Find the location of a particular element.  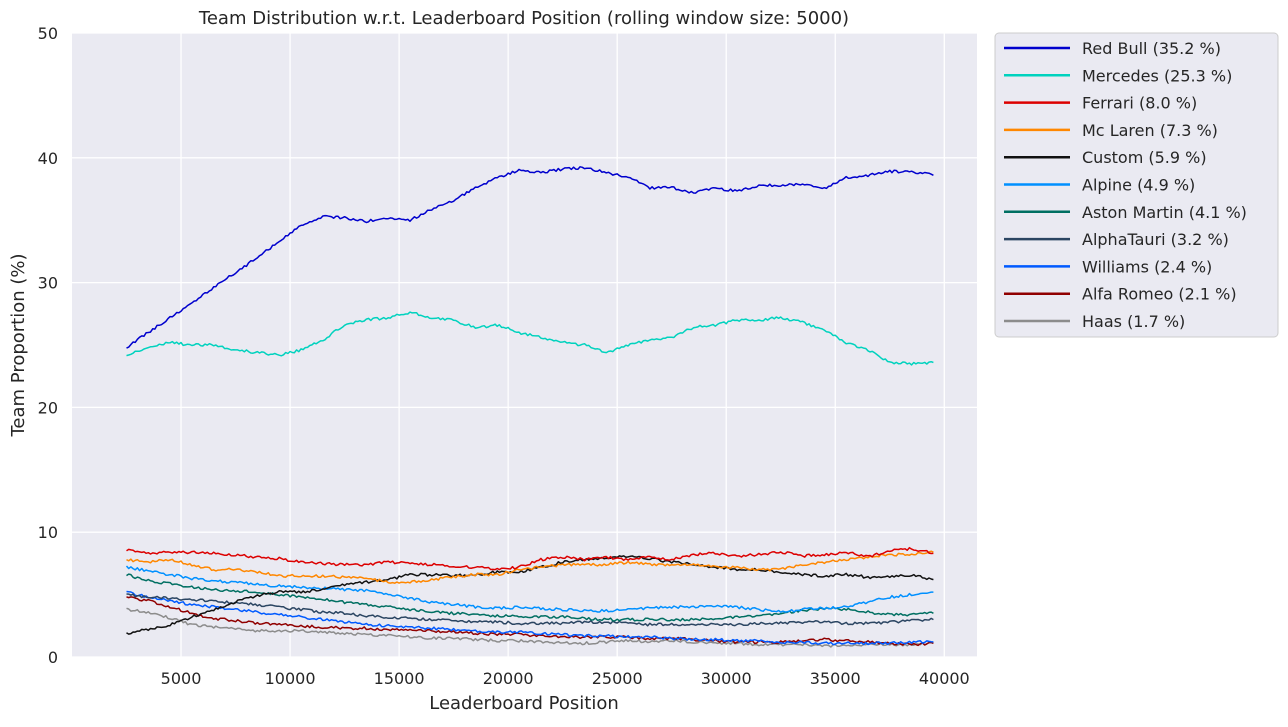

legend-label: Mercedes (25.3 %) is located at coordinates (1157, 75).